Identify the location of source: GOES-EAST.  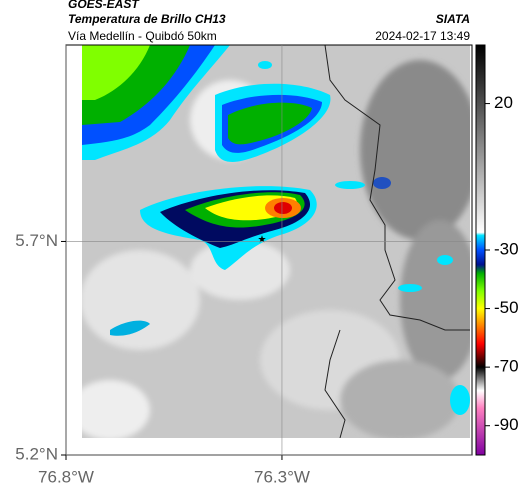
(104, 5).